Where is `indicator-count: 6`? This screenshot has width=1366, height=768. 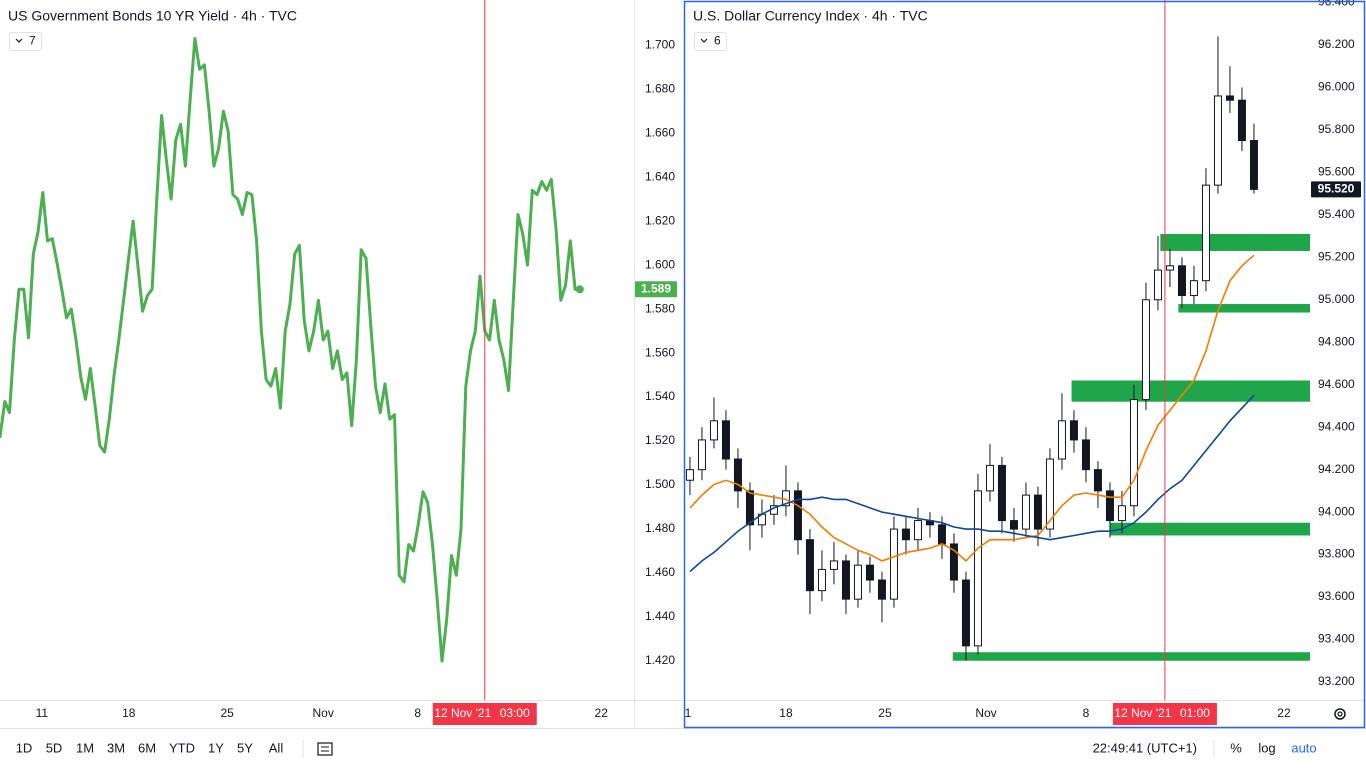 indicator-count: 6 is located at coordinates (717, 41).